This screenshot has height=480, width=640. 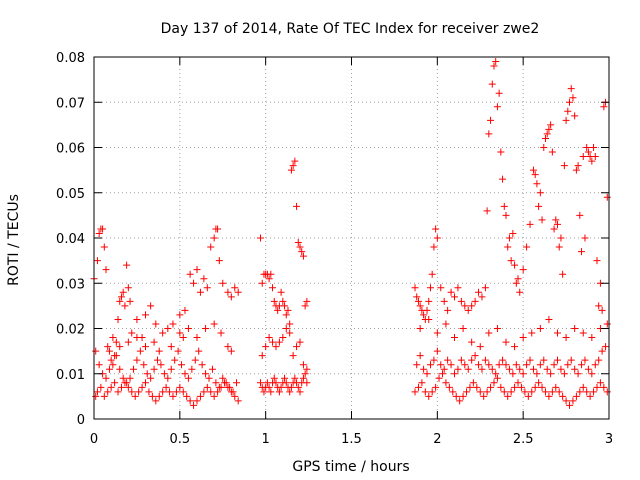 What do you see at coordinates (351, 439) in the screenshot?
I see `x-tick-label: 1.5` at bounding box center [351, 439].